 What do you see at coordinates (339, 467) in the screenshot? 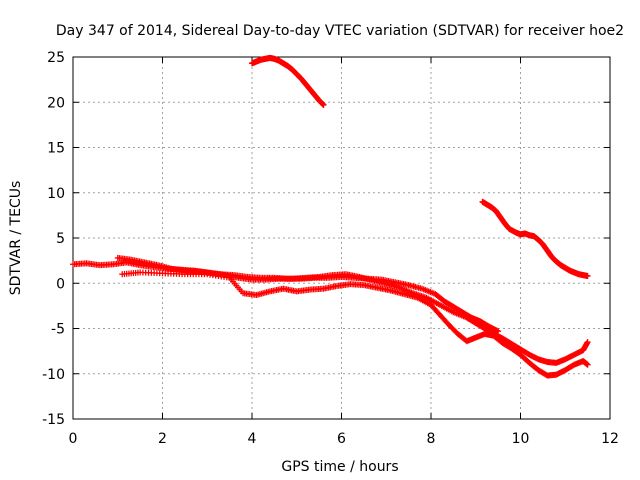
I see `x-axis-label: GPS time / hours` at bounding box center [339, 467].